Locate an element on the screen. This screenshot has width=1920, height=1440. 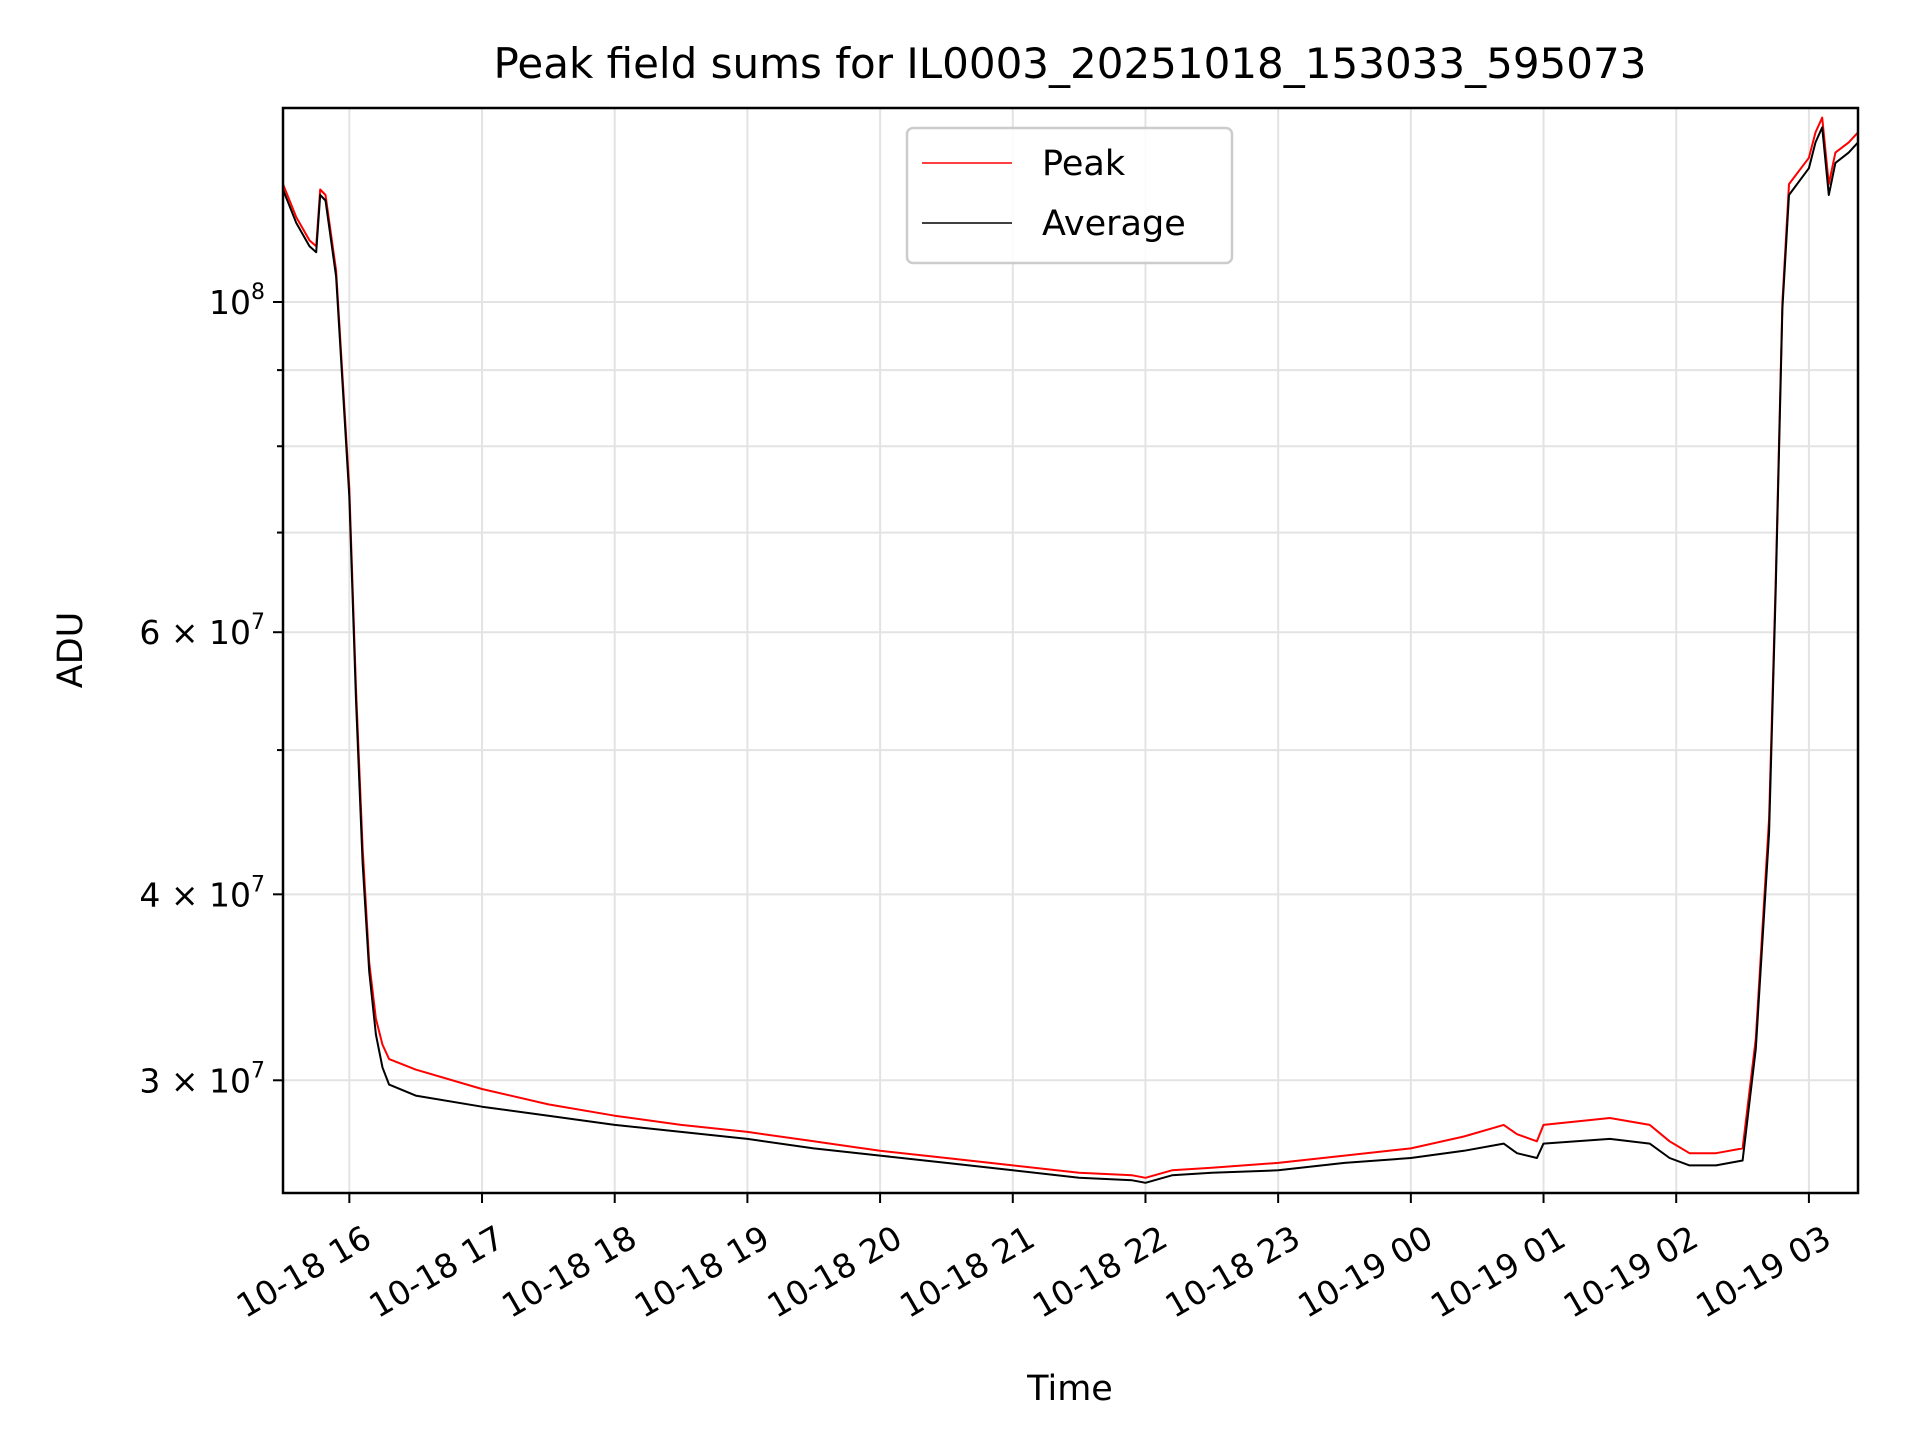
y-tick-label: 3 × 107 is located at coordinates (202, 1079).